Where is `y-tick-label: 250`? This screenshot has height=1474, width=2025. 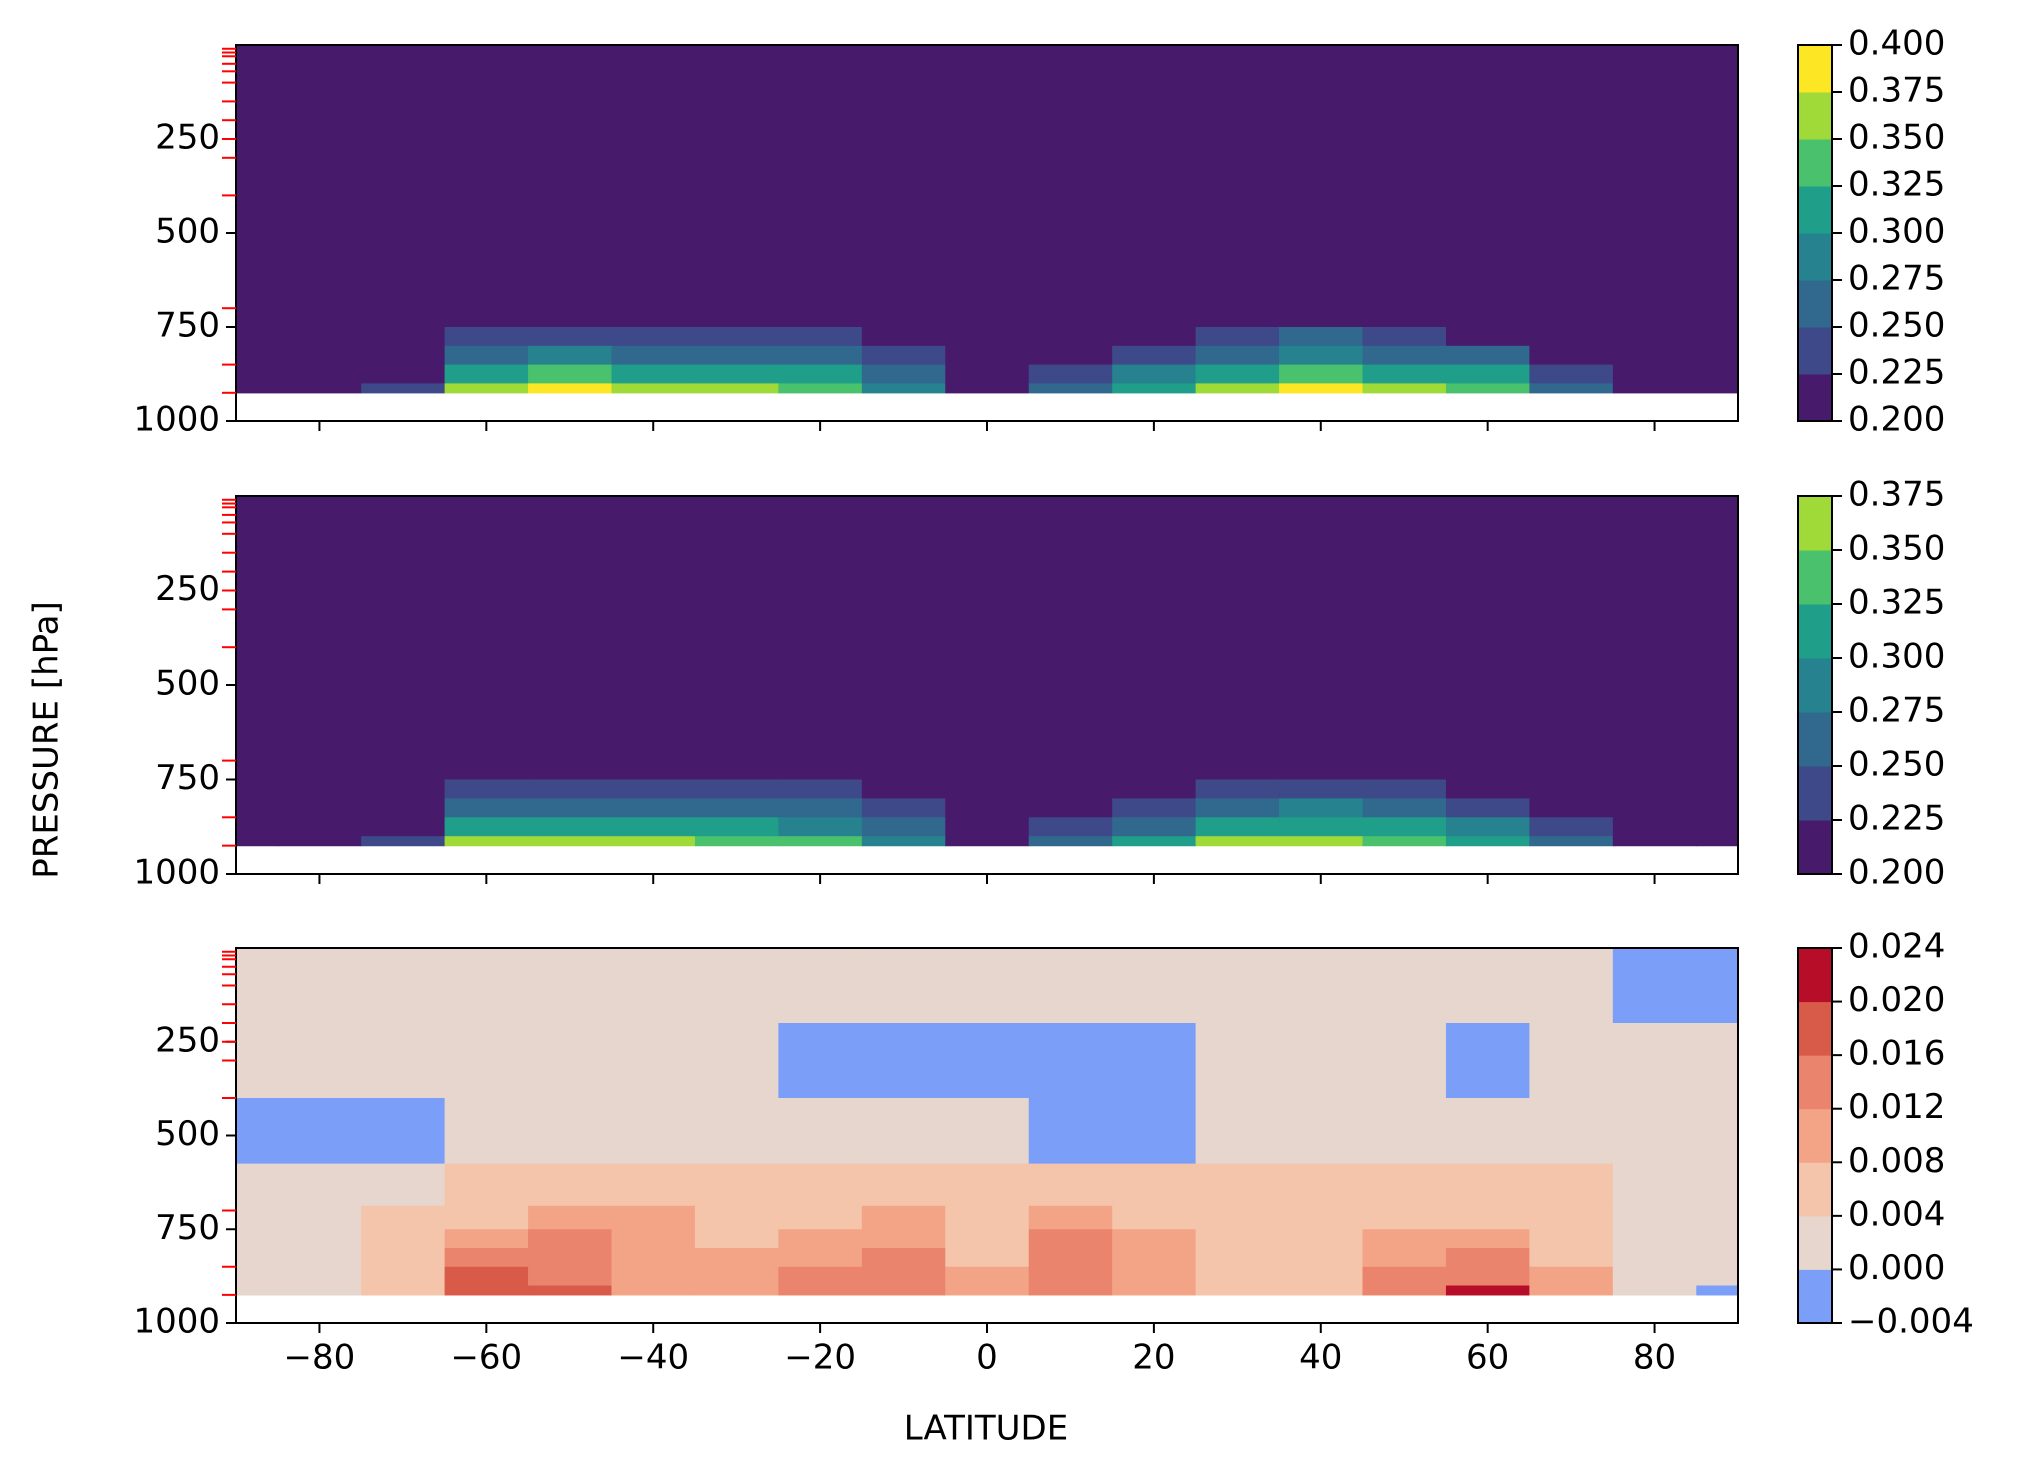 y-tick-label: 250 is located at coordinates (187, 1040).